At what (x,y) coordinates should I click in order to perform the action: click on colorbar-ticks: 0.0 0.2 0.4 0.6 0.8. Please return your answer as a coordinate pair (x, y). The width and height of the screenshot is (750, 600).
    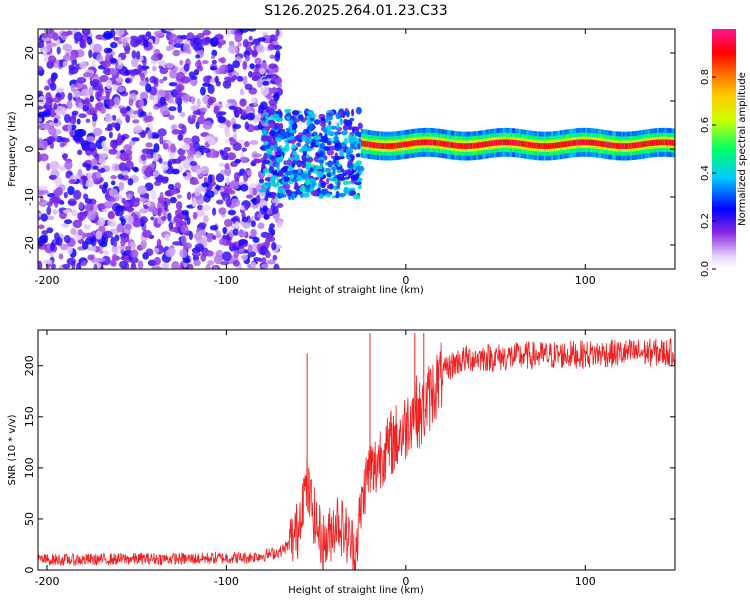
    Looking at the image, I should click on (708, 173).